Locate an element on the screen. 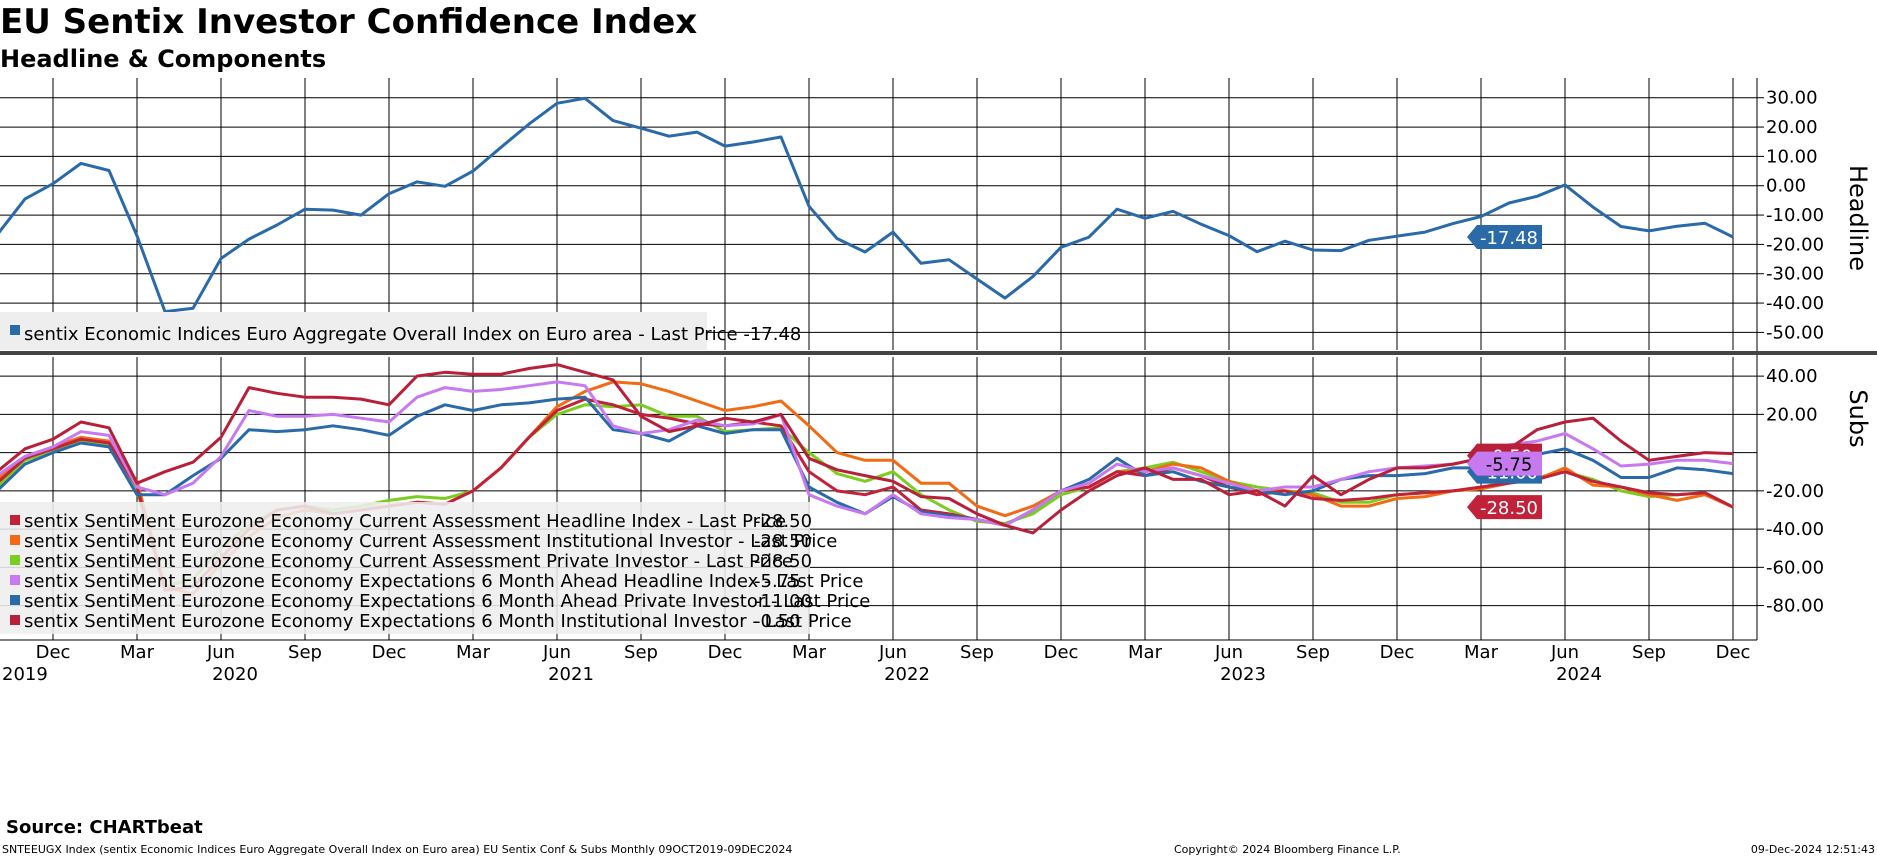  chart-subtitle: Headline & Components is located at coordinates (163, 59).